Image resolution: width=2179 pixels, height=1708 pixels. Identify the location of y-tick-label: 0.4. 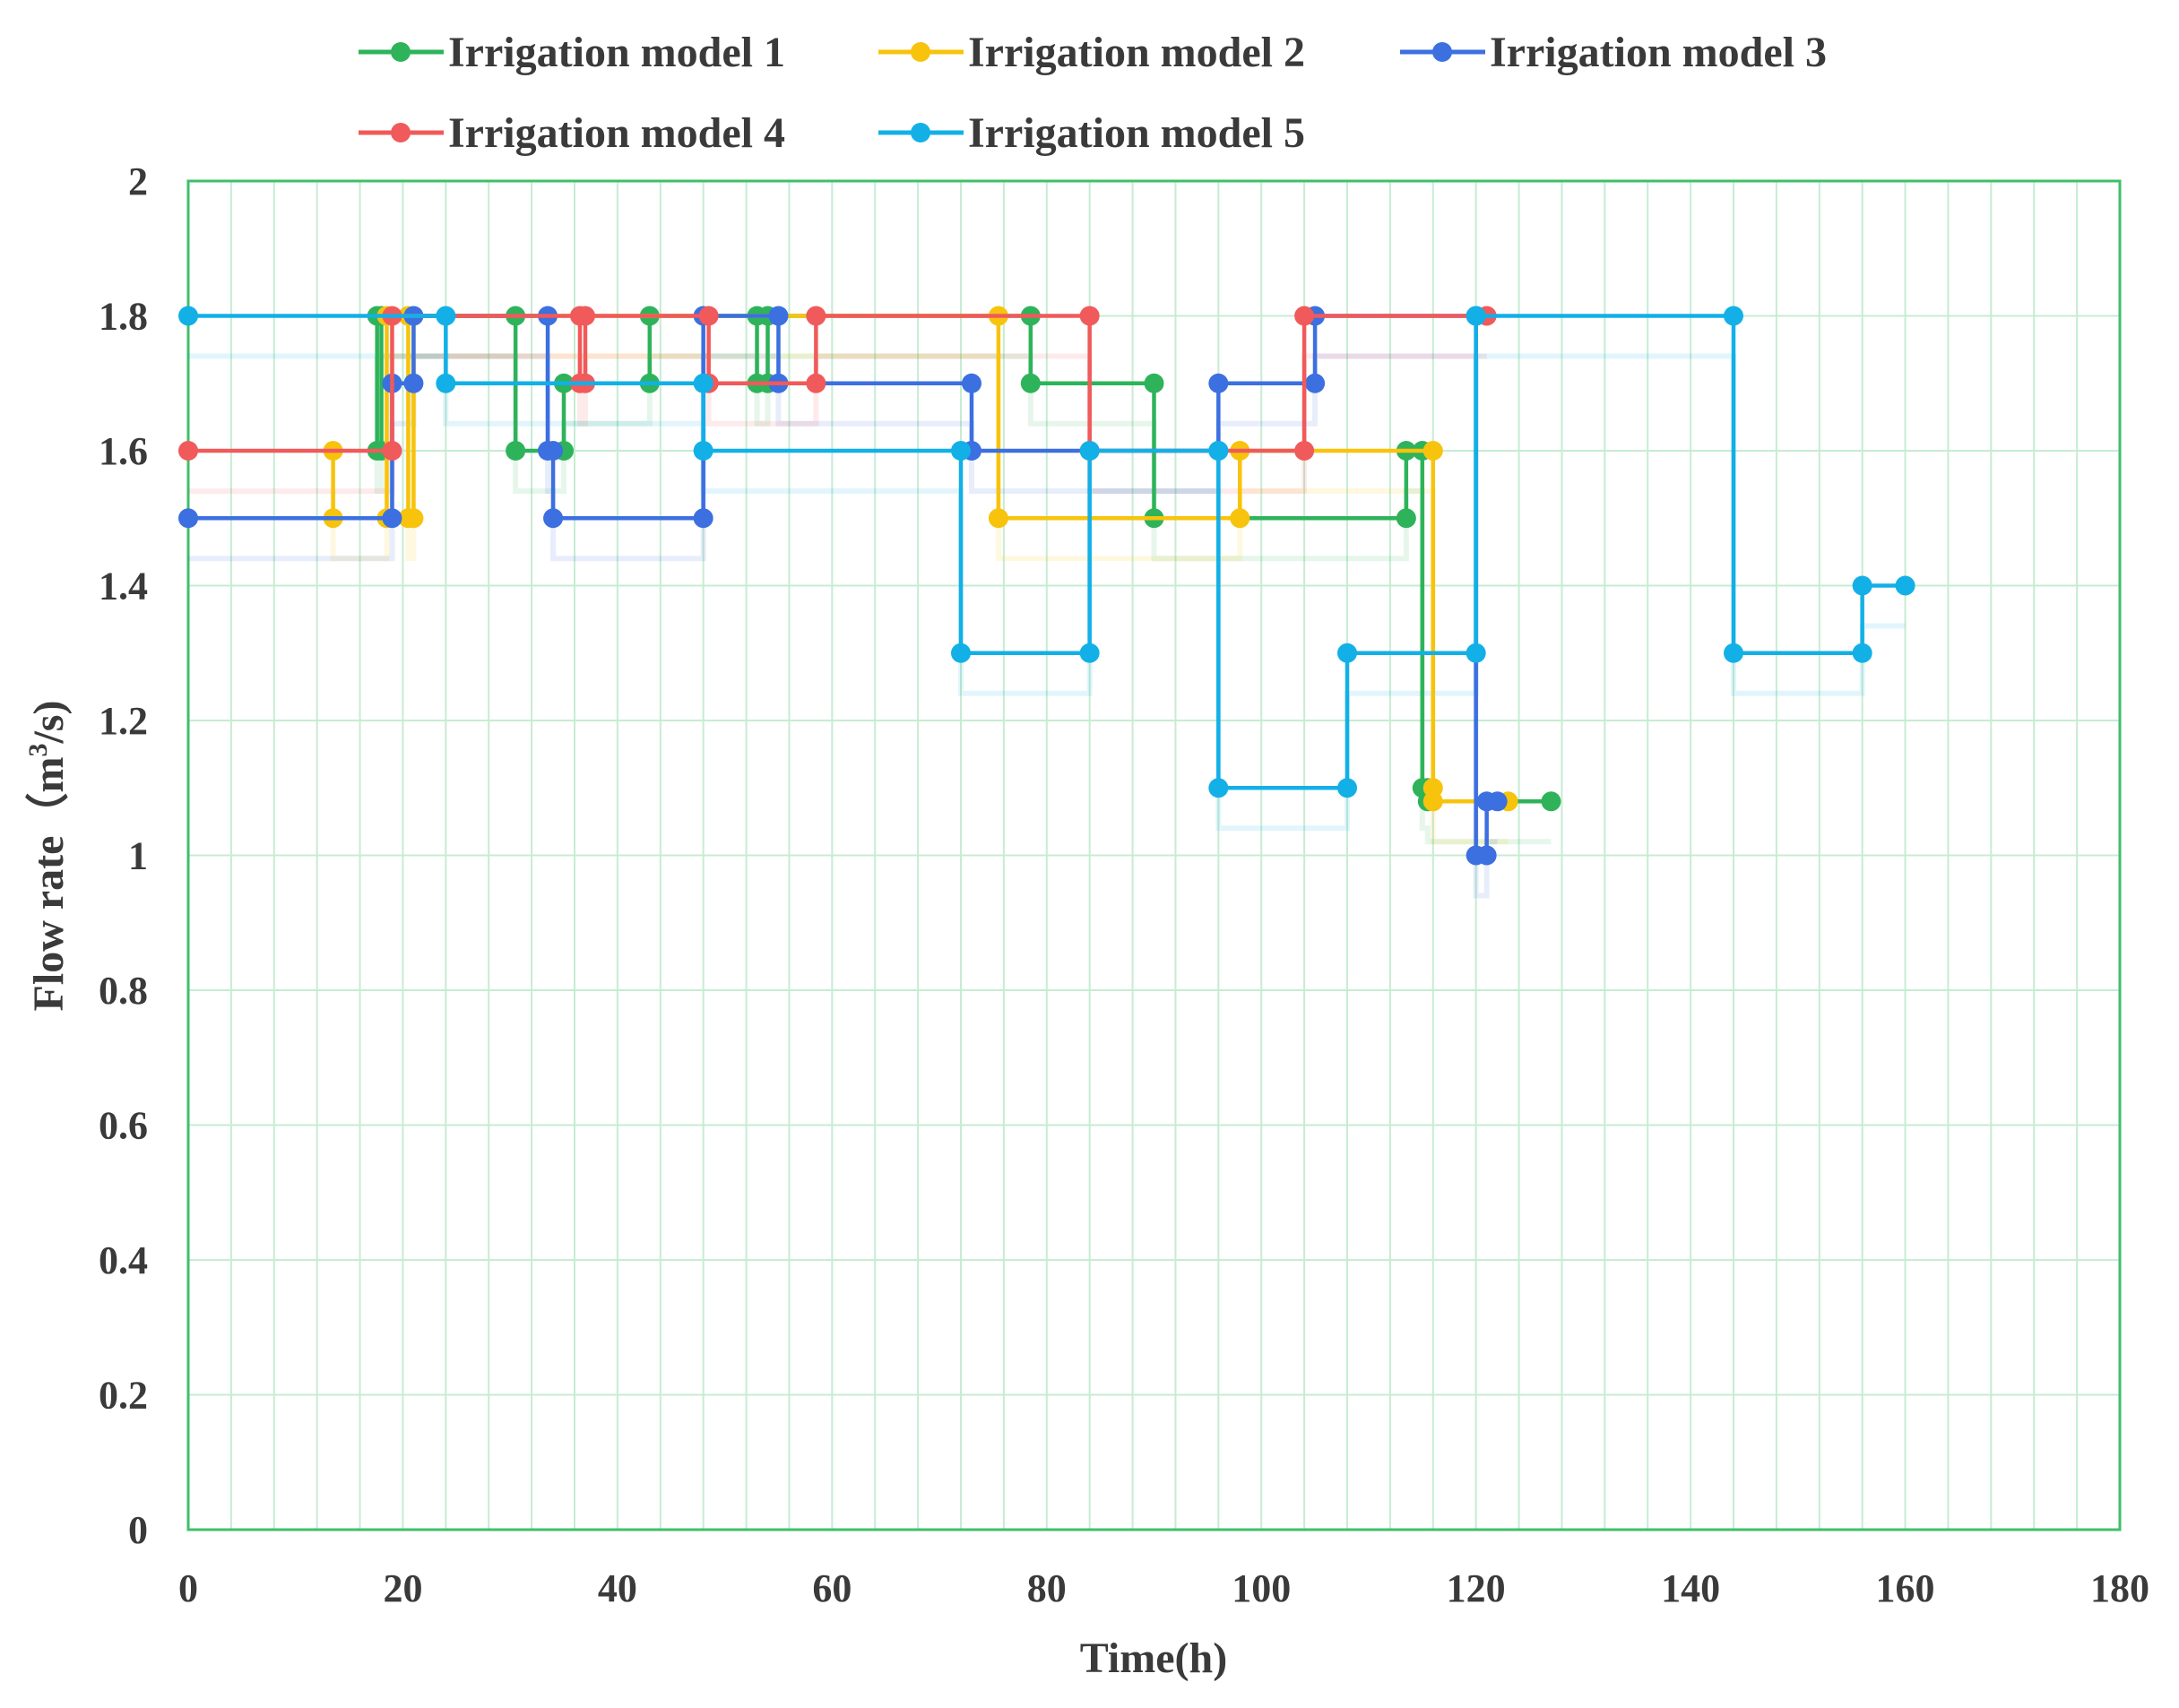
(123, 1260).